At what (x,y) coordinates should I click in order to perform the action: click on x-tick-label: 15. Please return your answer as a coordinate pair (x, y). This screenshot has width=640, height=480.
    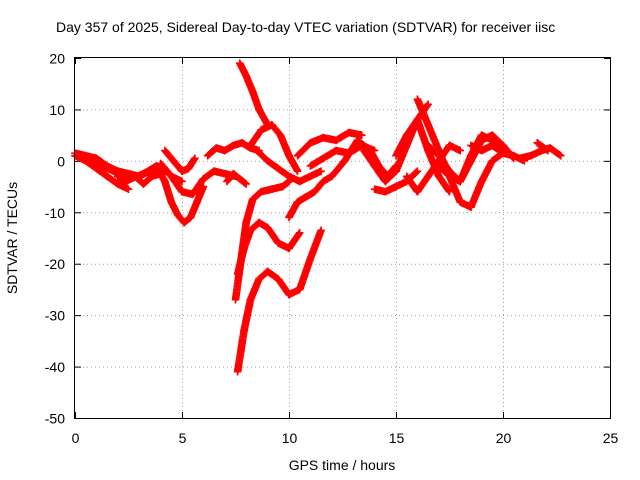
    Looking at the image, I should click on (397, 438).